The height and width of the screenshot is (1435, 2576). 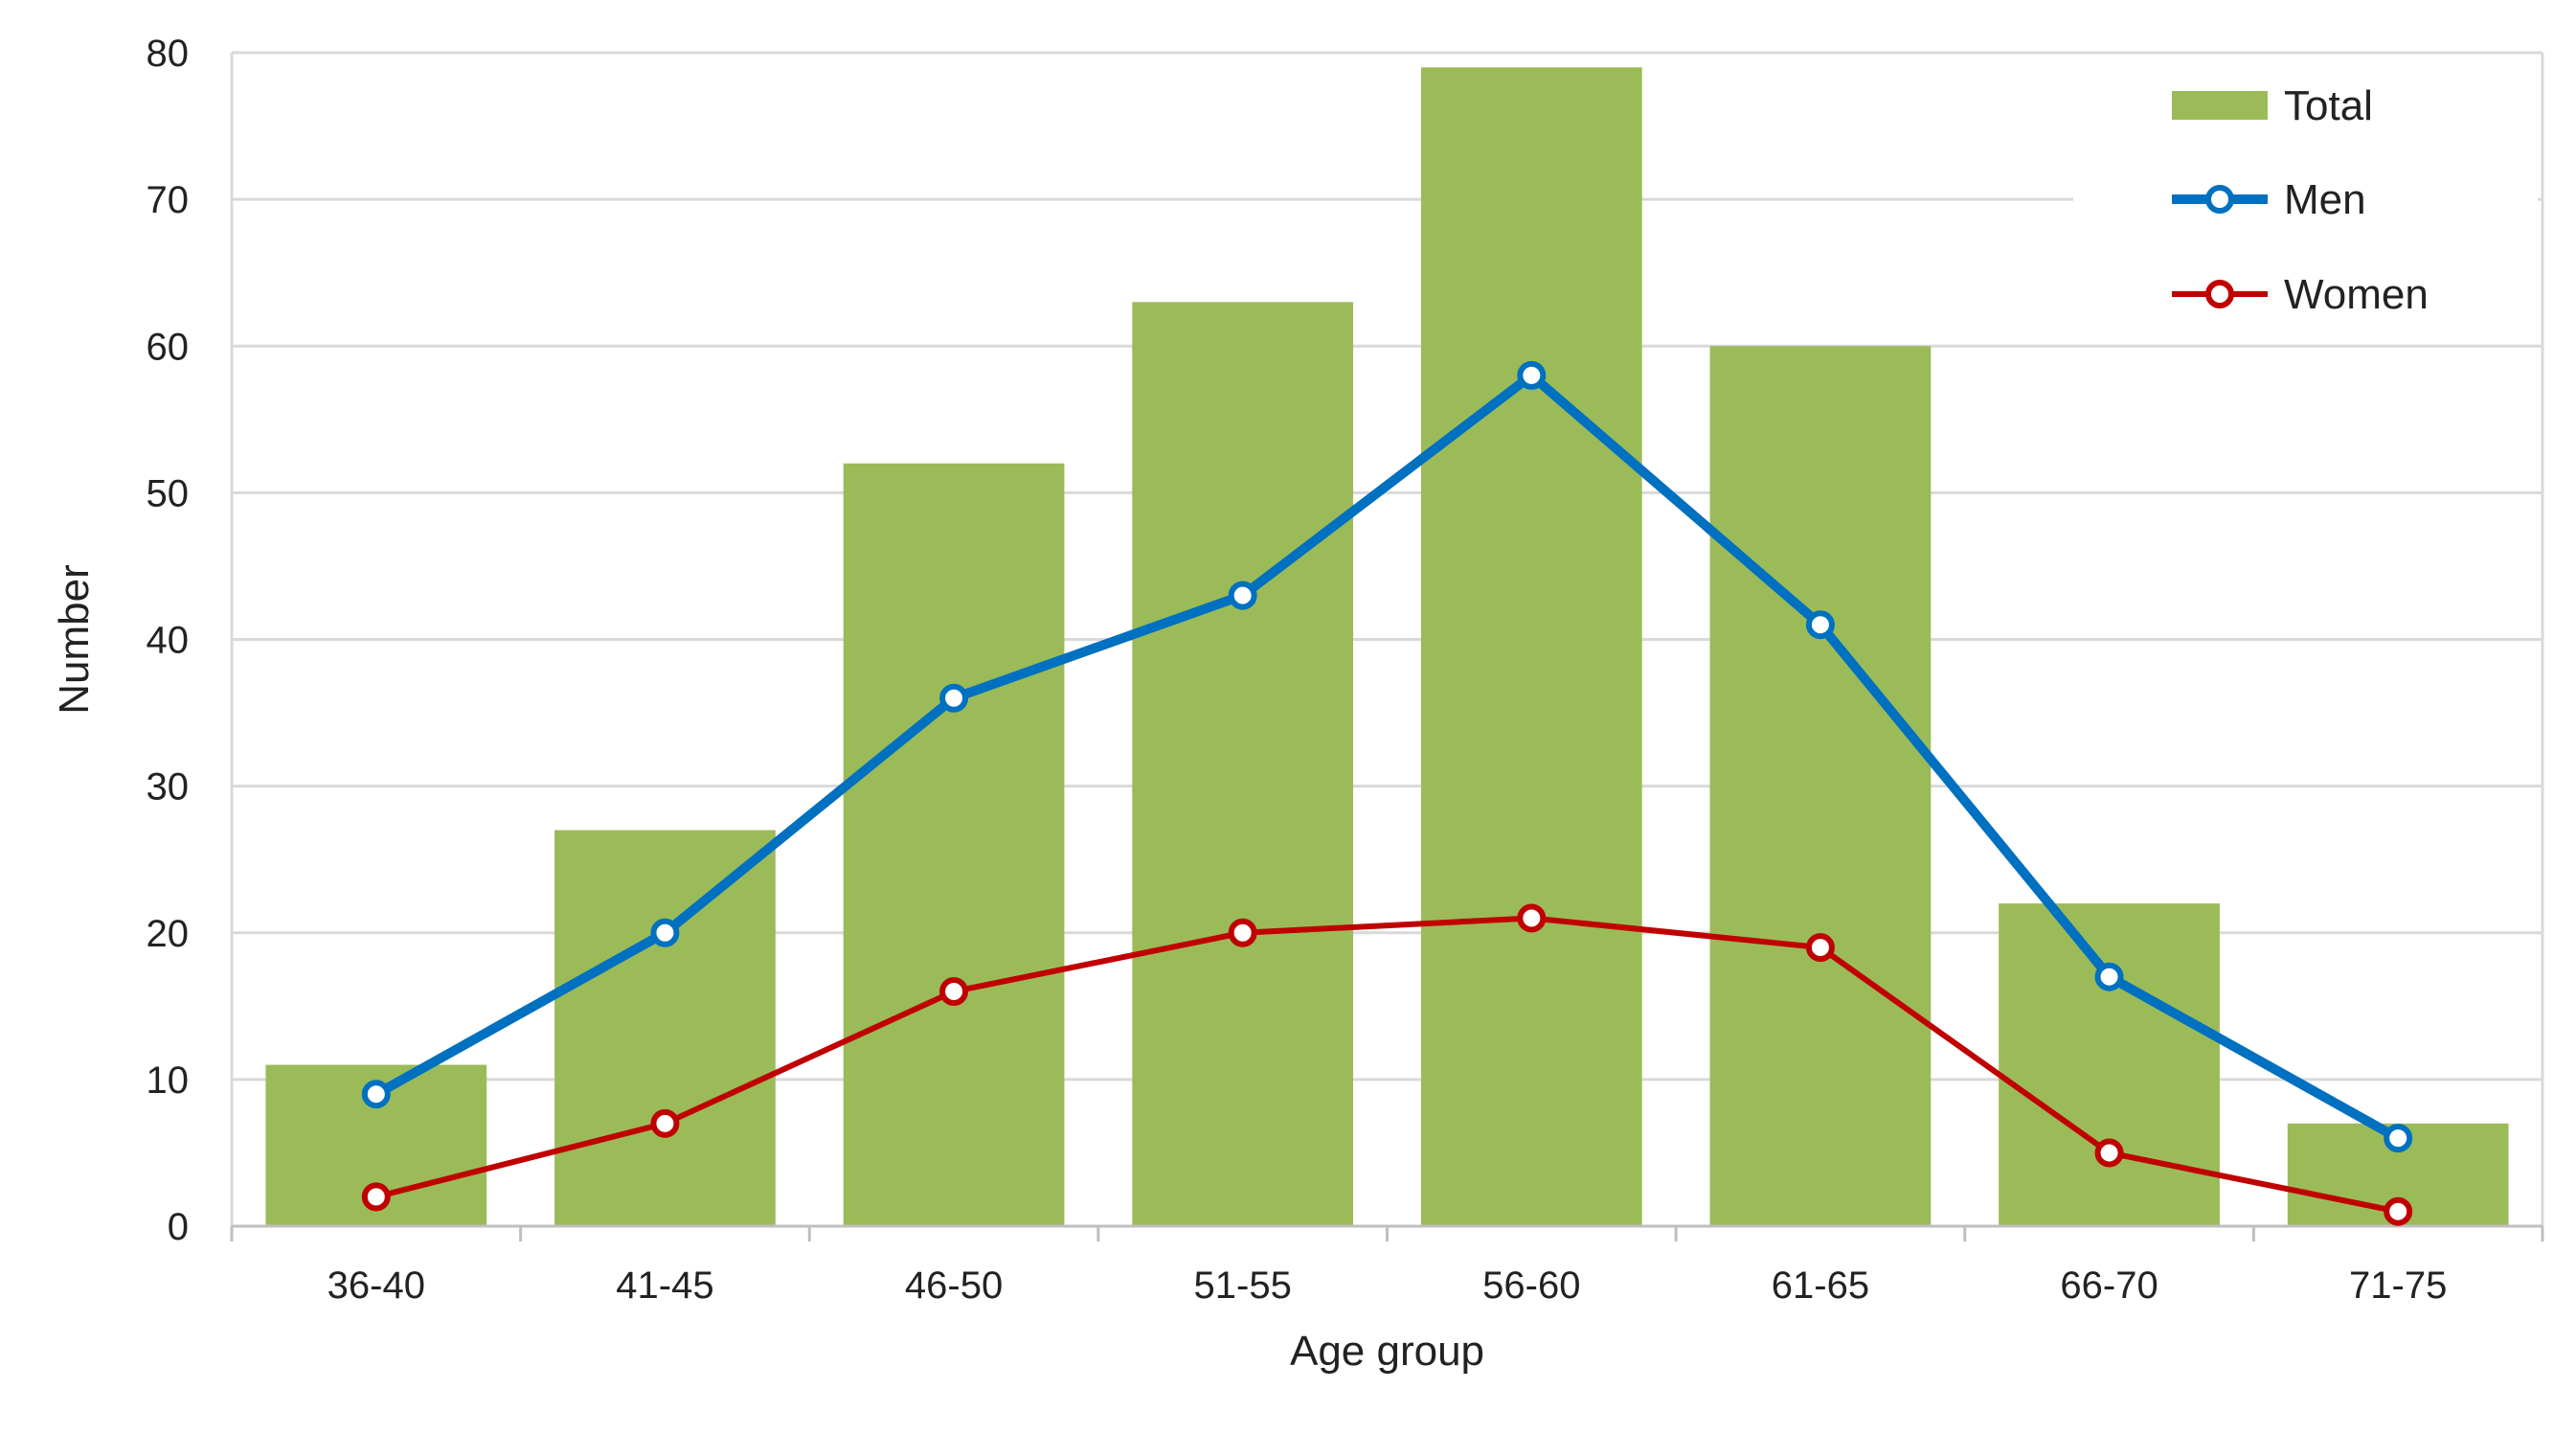 What do you see at coordinates (168, 1080) in the screenshot?
I see `y-tick-label: 10` at bounding box center [168, 1080].